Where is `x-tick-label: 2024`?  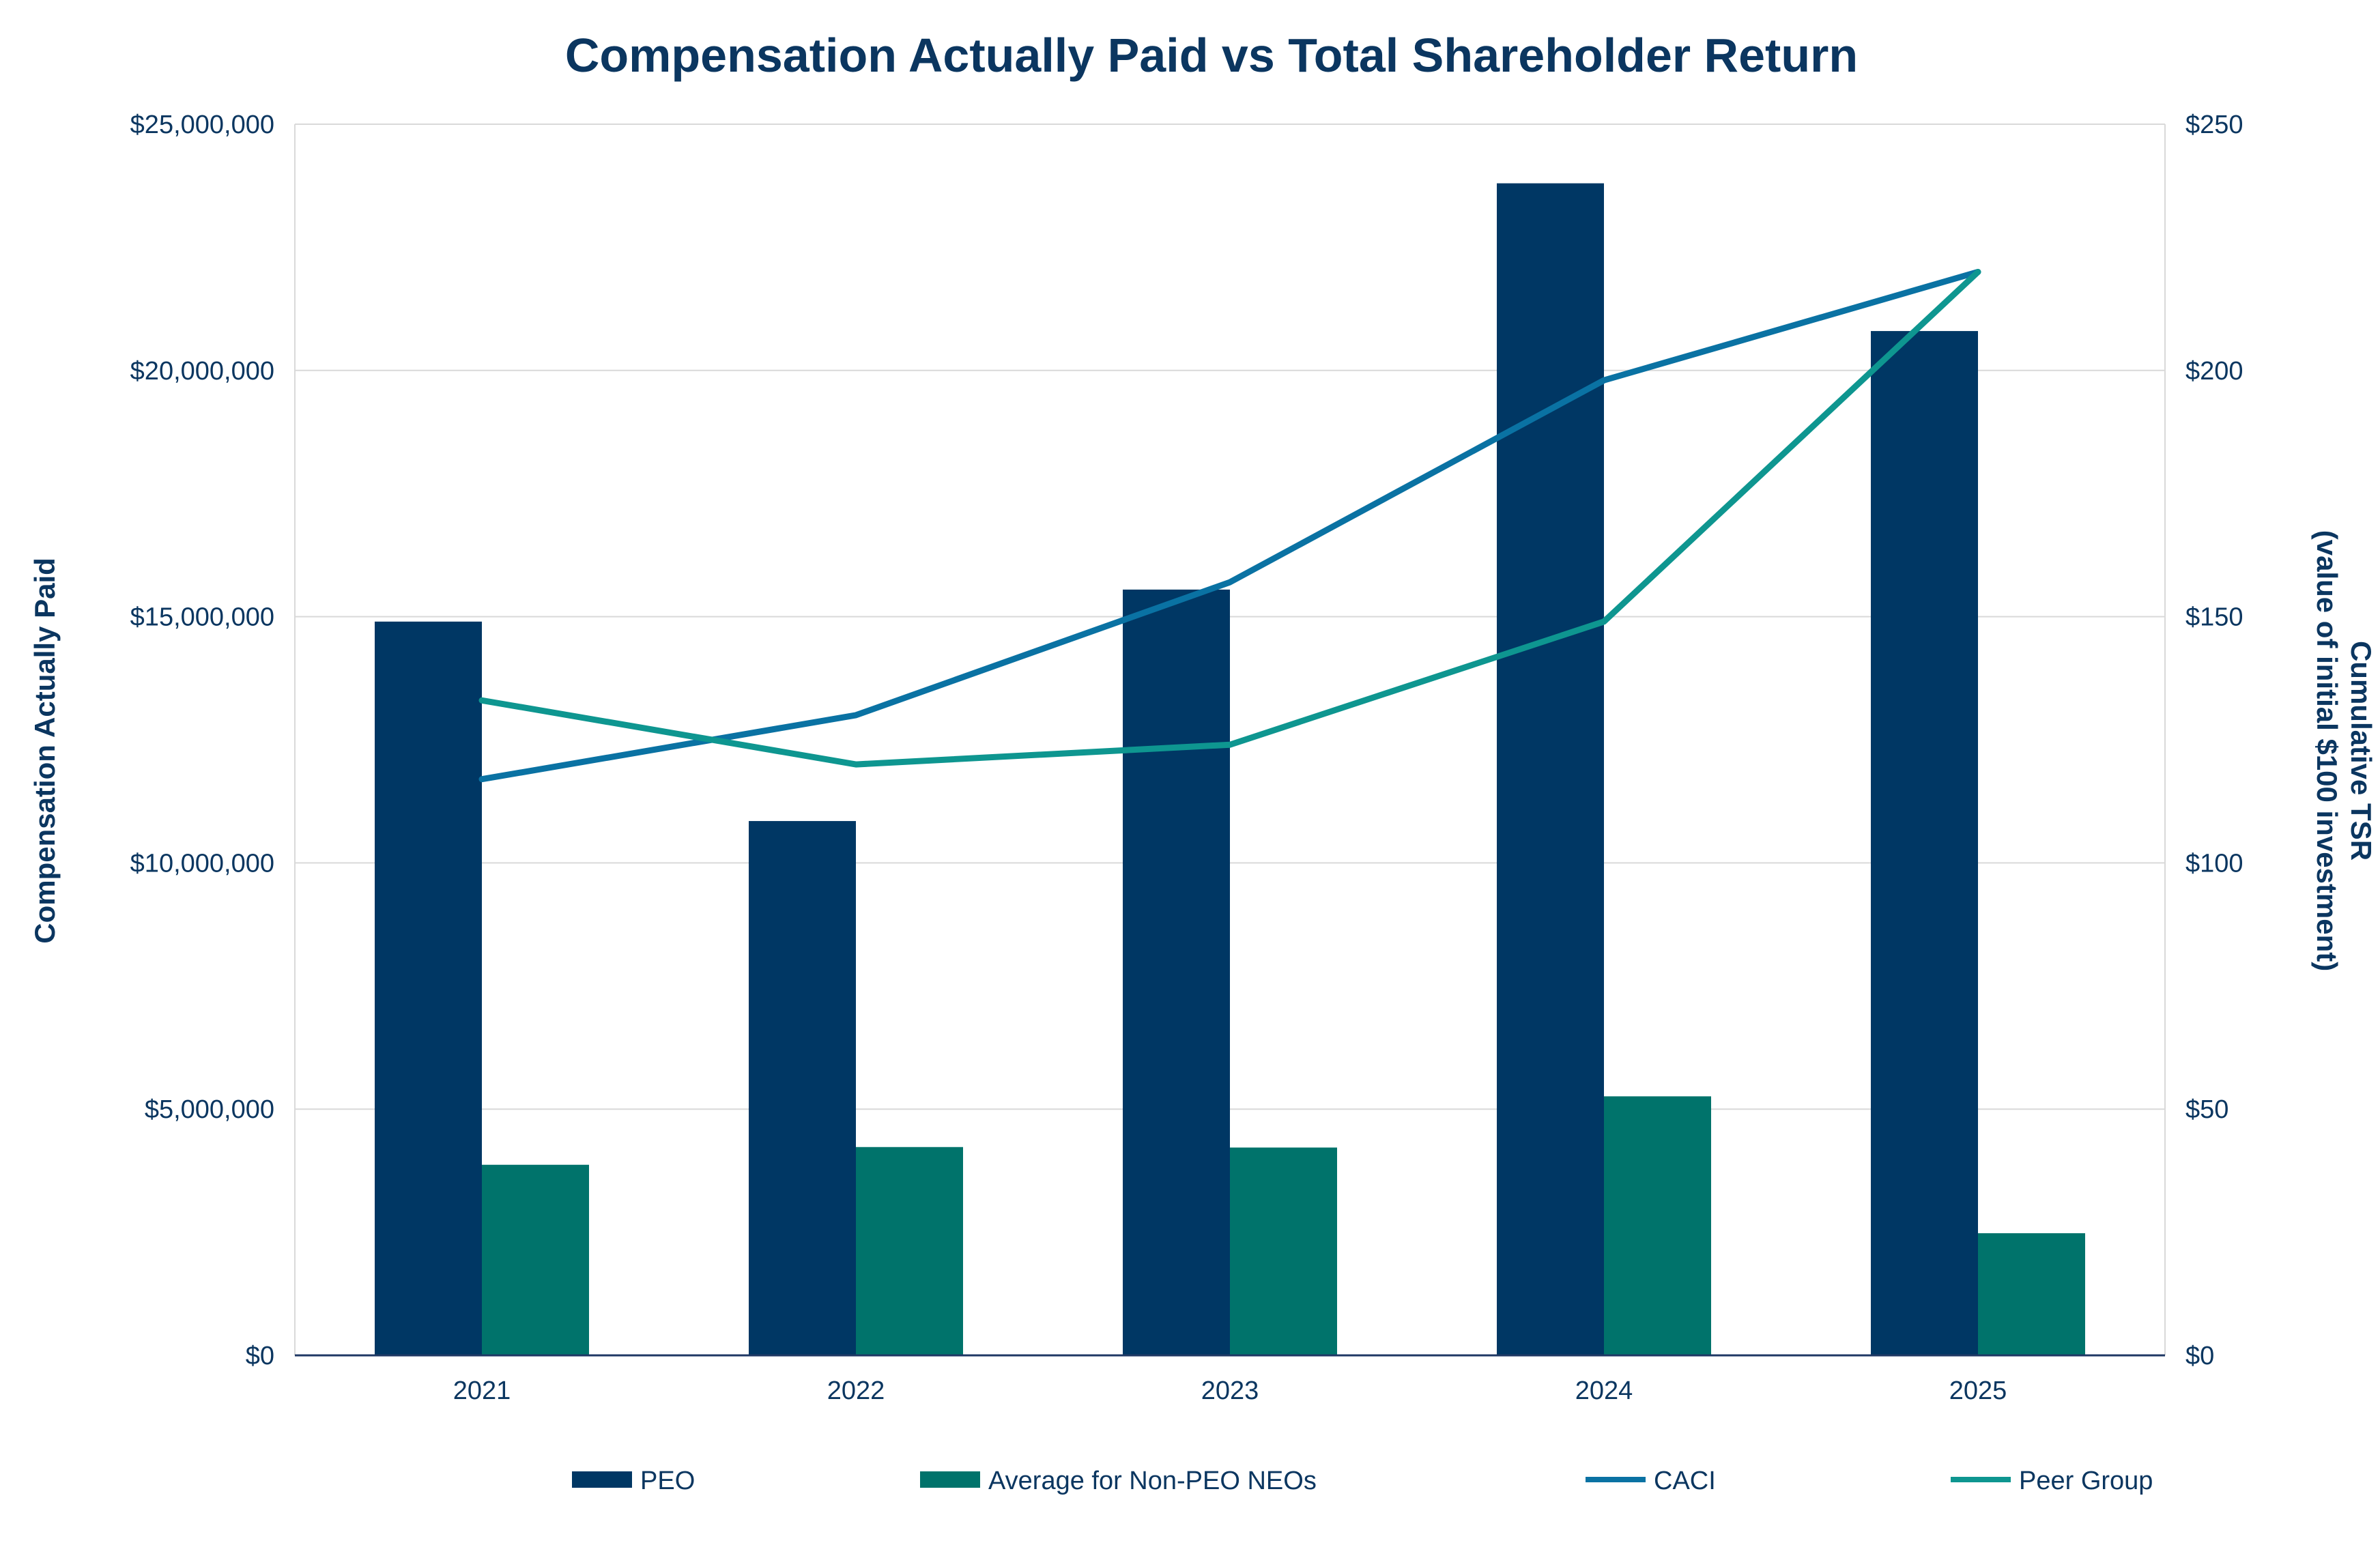 x-tick-label: 2024 is located at coordinates (1604, 1391).